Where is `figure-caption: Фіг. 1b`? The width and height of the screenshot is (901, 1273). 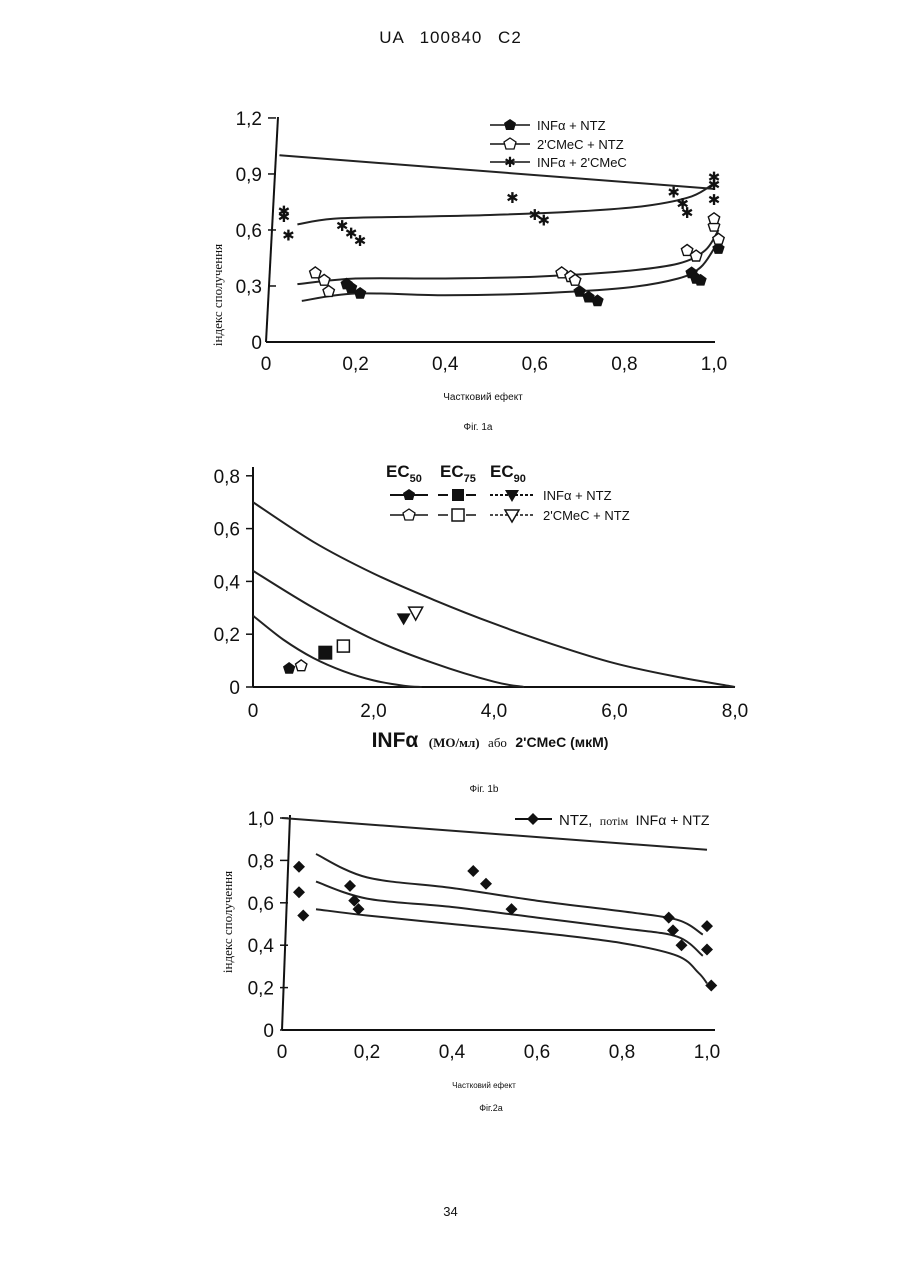 figure-caption: Фіг. 1b is located at coordinates (484, 789).